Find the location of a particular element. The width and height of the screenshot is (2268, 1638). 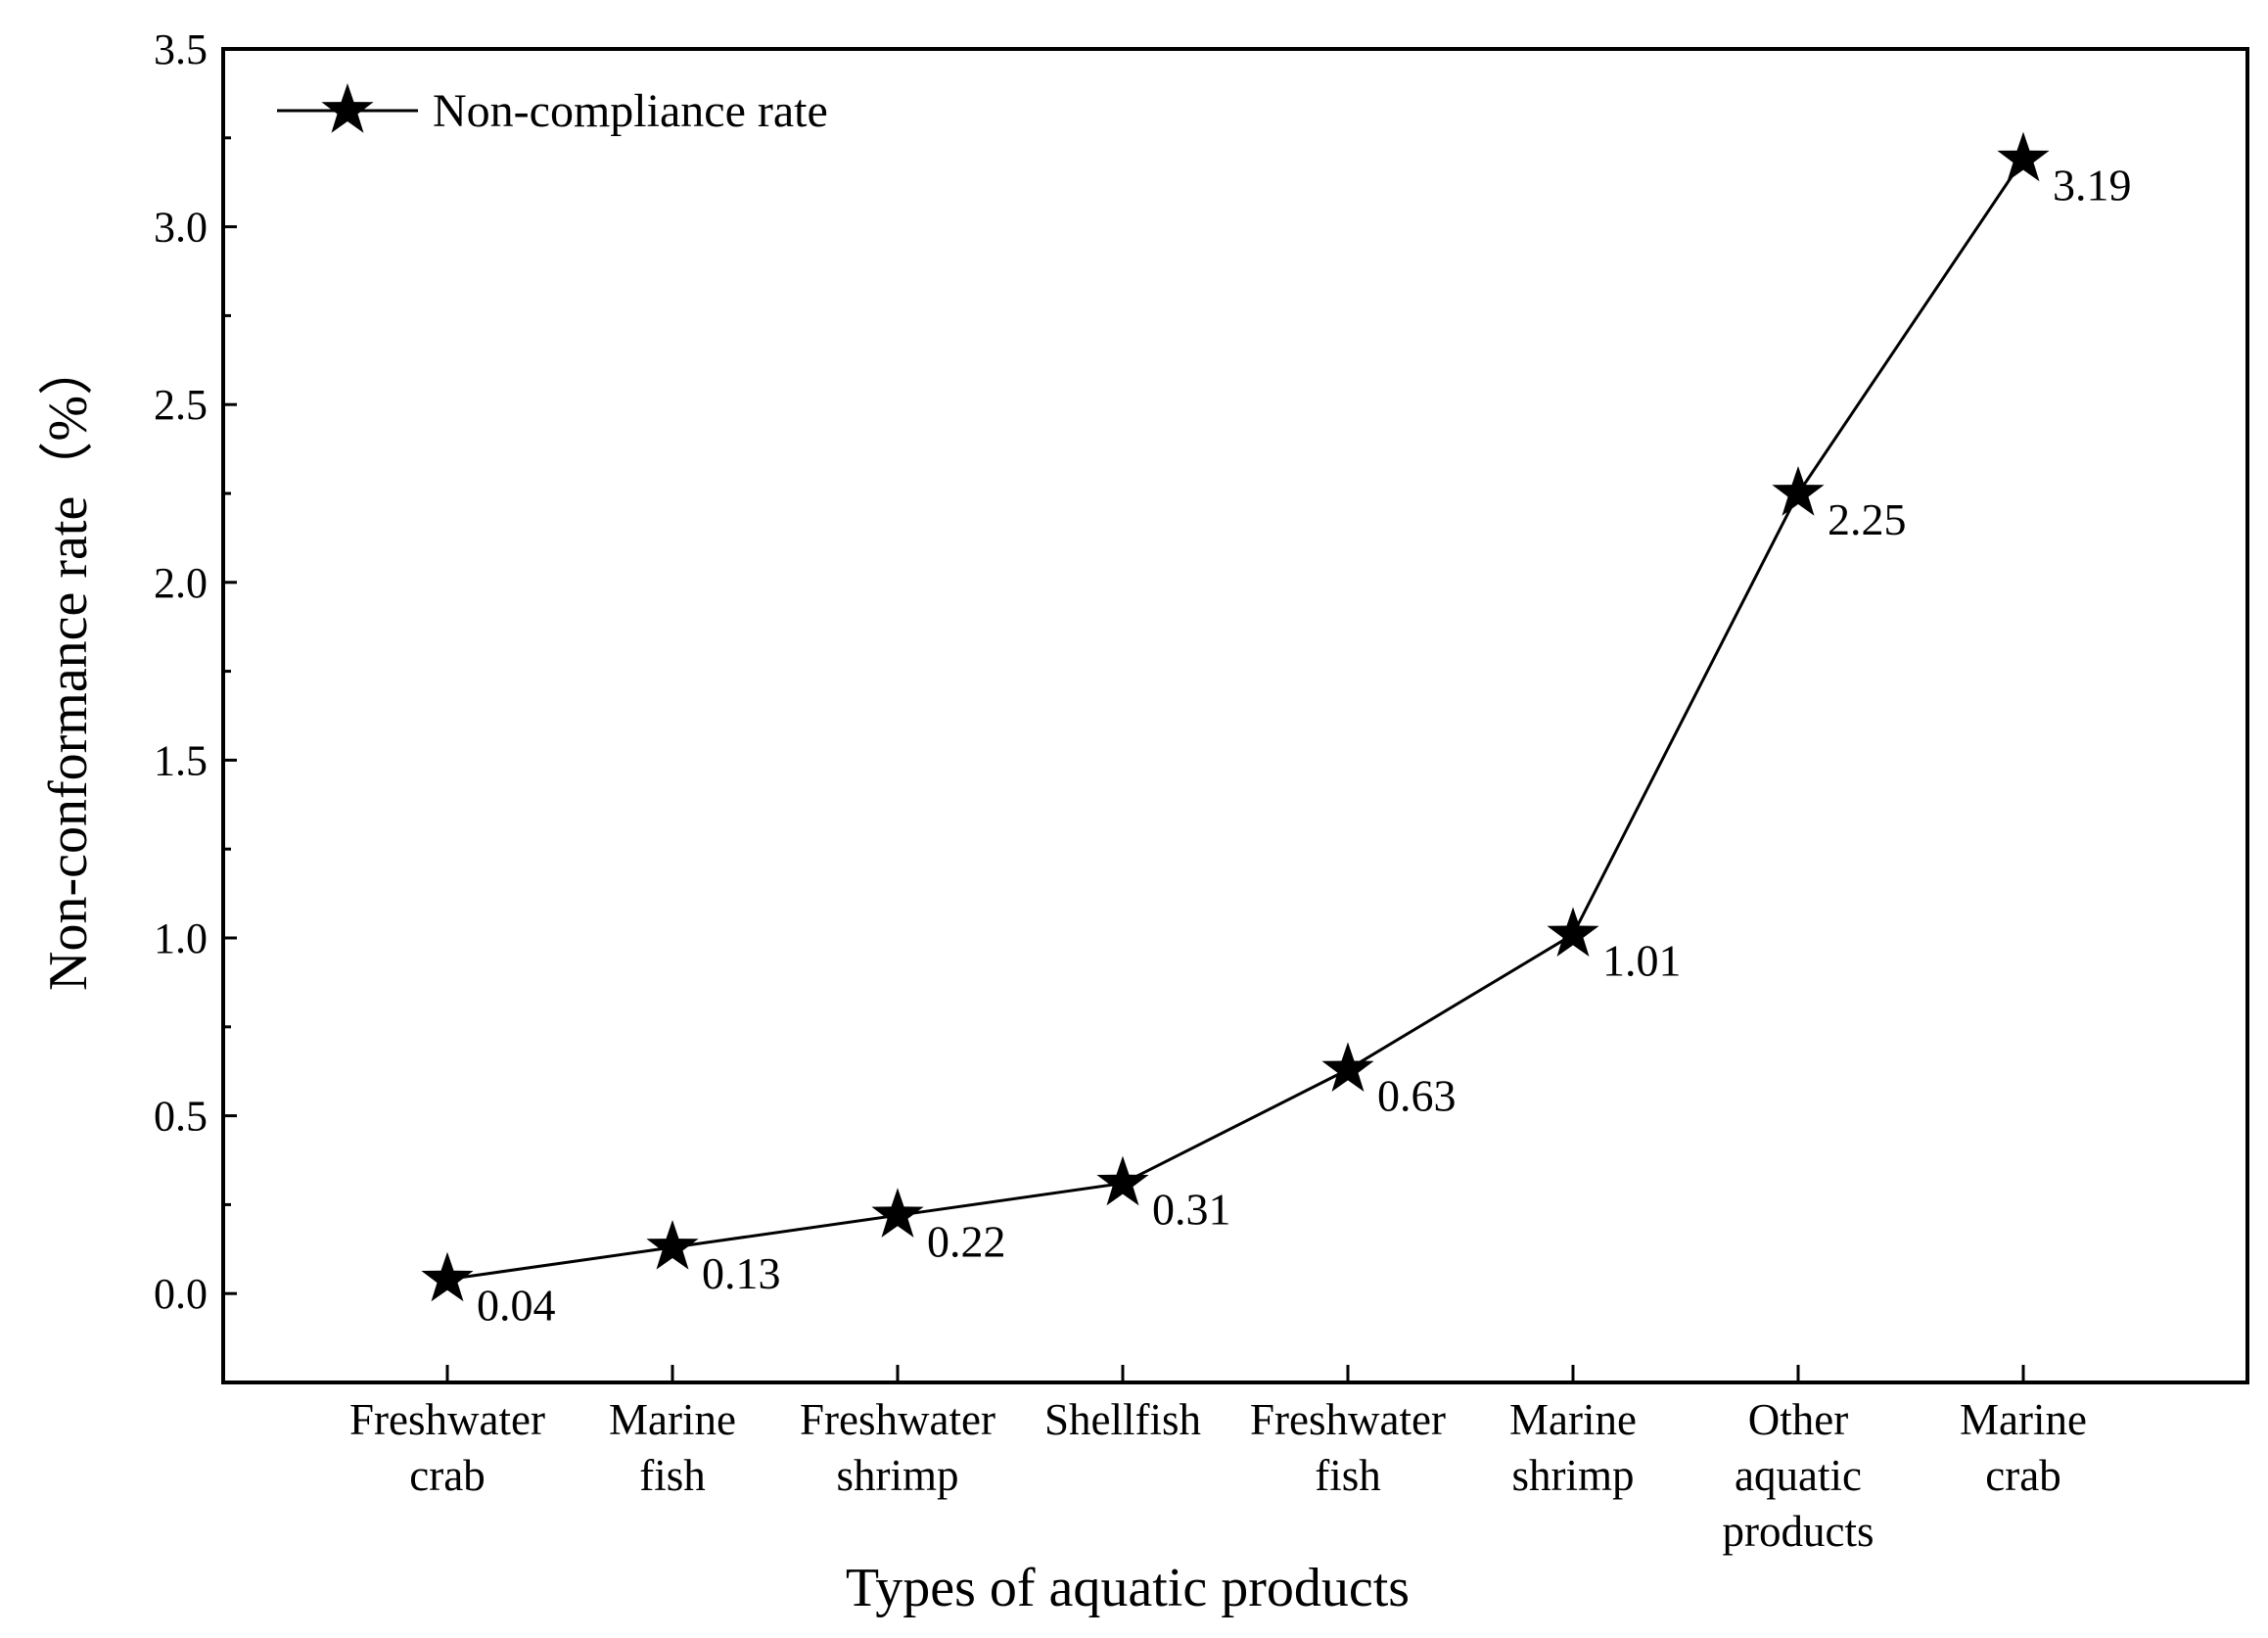

data-value-label: 0.13 is located at coordinates (741, 1273).